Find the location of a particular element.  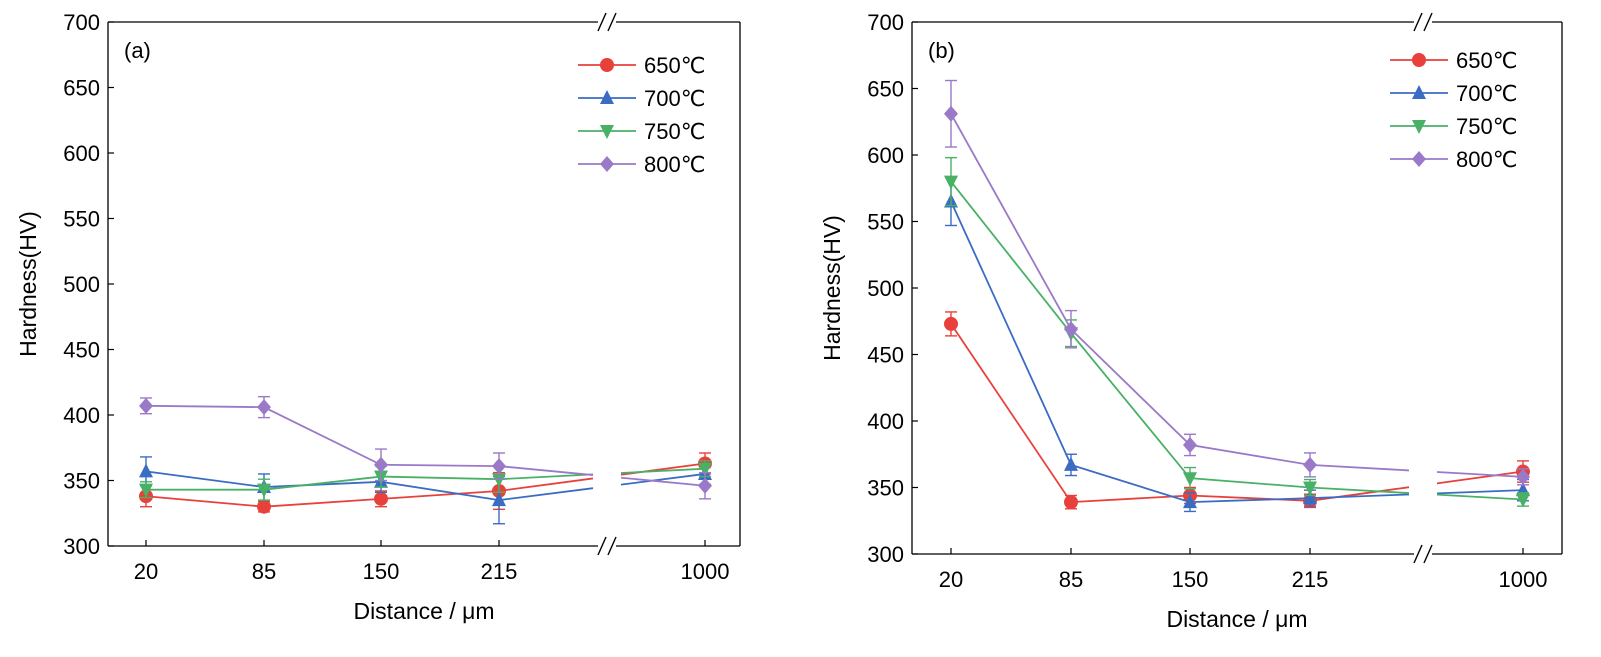

legend-item: 700℃ is located at coordinates (1453, 93).